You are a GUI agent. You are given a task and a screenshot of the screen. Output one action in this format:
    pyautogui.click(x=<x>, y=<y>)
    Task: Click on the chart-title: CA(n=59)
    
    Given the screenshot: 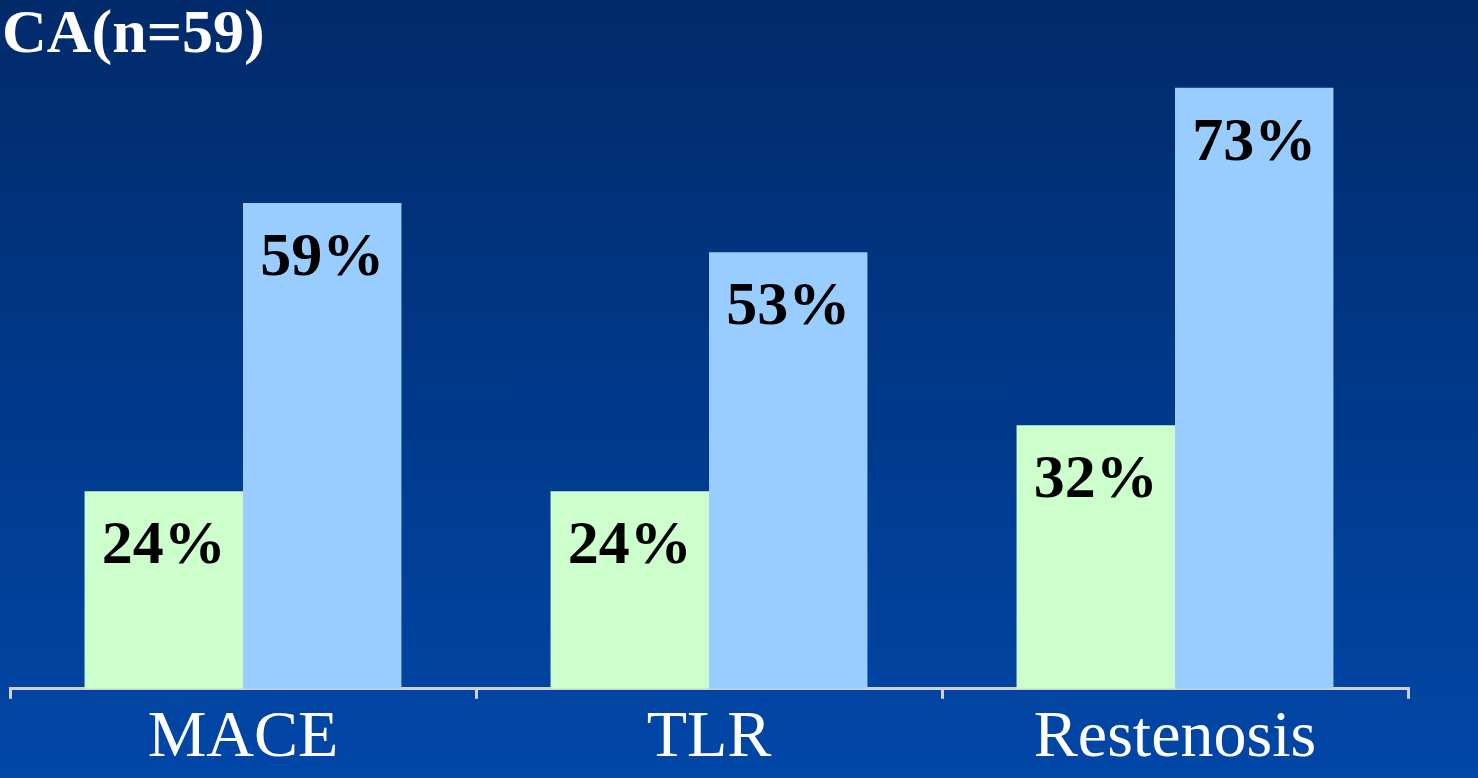 What is the action you would take?
    pyautogui.click(x=133, y=33)
    